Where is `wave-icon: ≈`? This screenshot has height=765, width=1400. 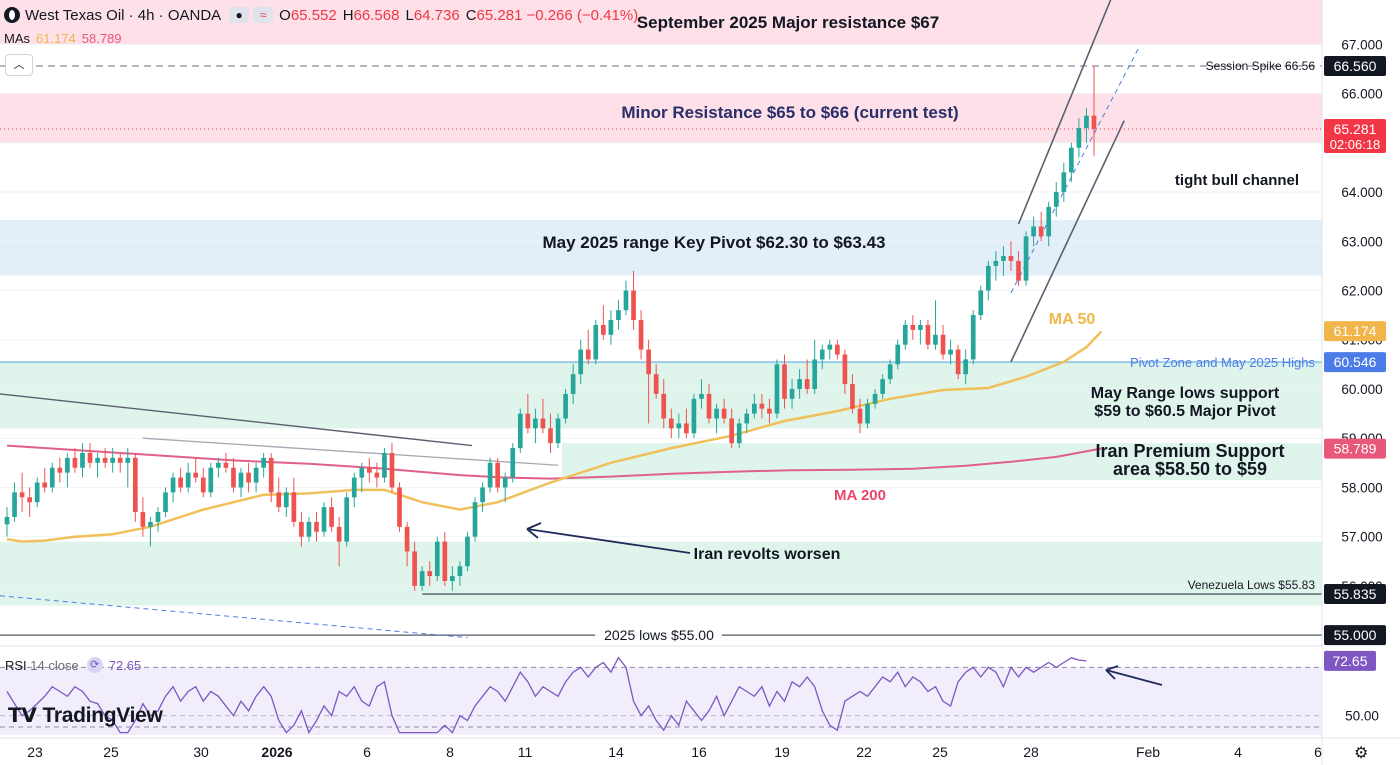 wave-icon: ≈ is located at coordinates (263, 15).